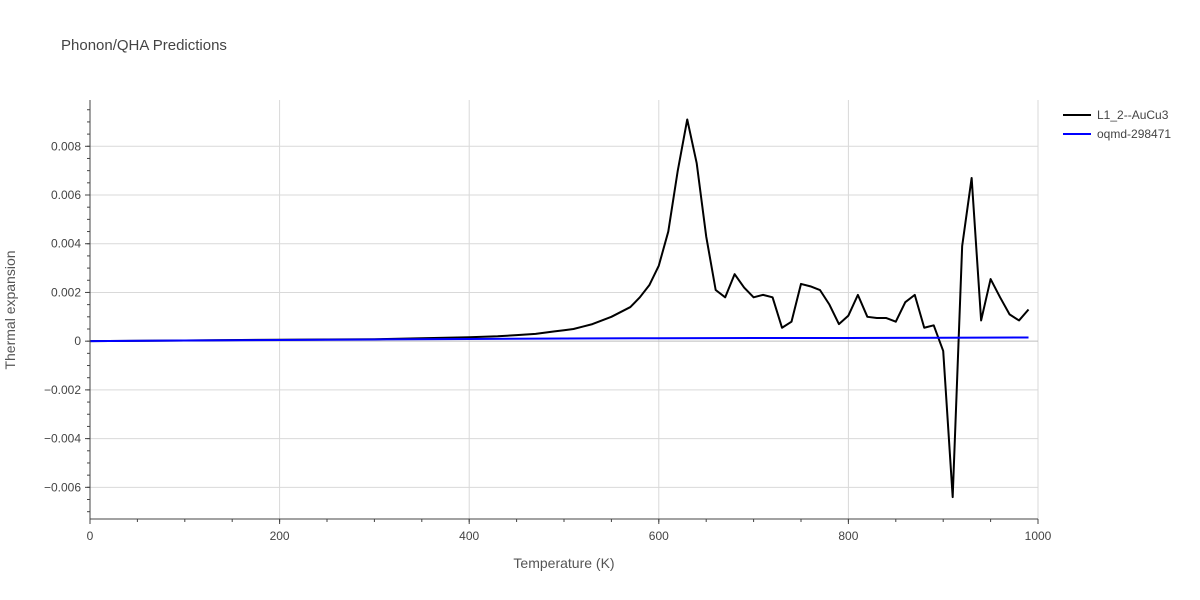 This screenshot has width=1200, height=600. Describe the element at coordinates (659, 536) in the screenshot. I see `x-tick-label: 600` at that location.